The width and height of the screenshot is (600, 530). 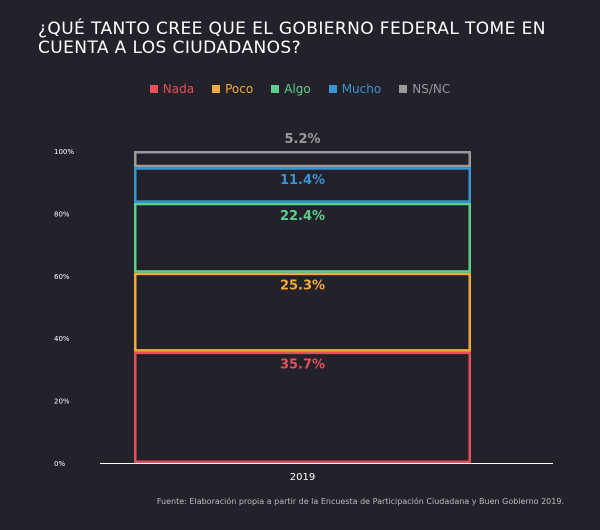 I want to click on data-label-mucho: 11.4%, so click(x=302, y=180).